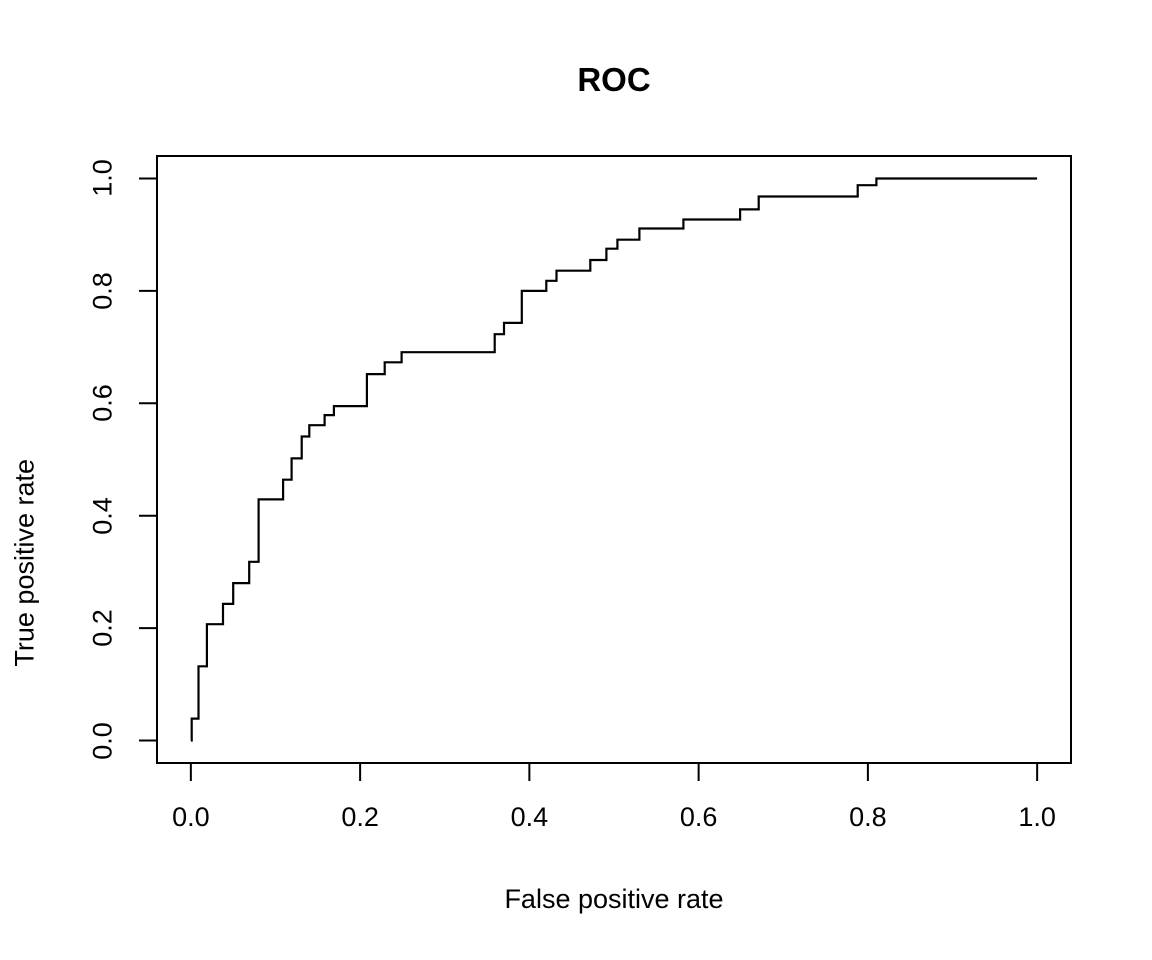 The image size is (1152, 960). Describe the element at coordinates (614, 79) in the screenshot. I see `chart-title: ROC` at that location.